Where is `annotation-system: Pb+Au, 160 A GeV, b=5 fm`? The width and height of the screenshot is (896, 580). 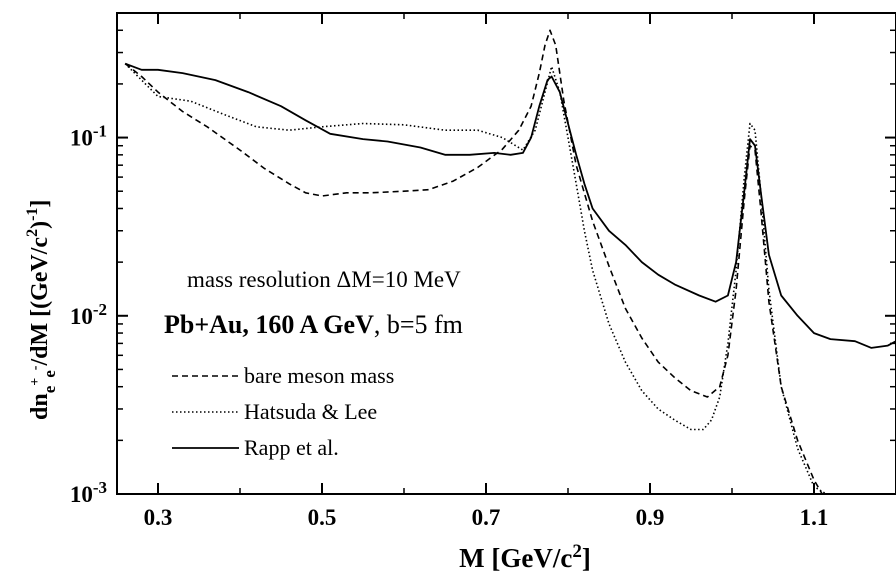
annotation-system: Pb+Au, 160 A GeV, b=5 fm is located at coordinates (313, 324).